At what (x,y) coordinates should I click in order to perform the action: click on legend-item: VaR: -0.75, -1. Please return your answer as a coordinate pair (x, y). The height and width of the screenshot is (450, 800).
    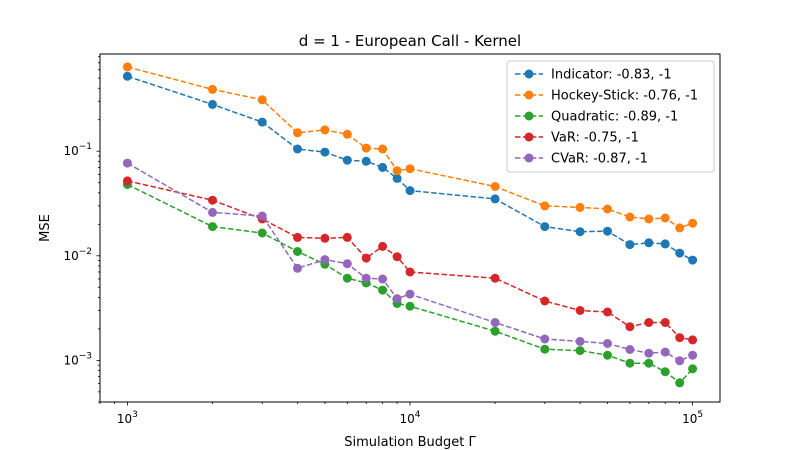
    Looking at the image, I should click on (577, 138).